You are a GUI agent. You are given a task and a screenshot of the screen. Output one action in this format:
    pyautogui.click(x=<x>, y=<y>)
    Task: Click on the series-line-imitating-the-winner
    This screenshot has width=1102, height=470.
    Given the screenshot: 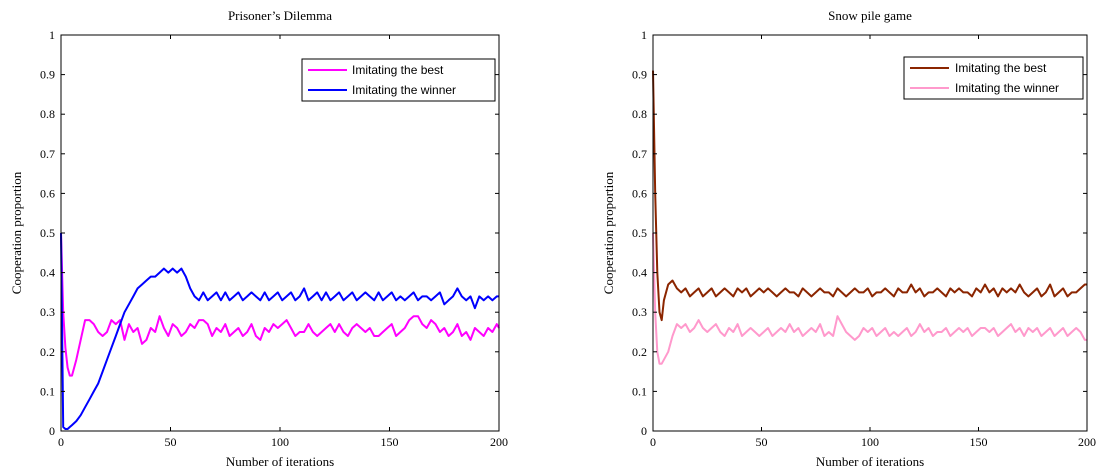 What is the action you would take?
    pyautogui.click(x=869, y=298)
    